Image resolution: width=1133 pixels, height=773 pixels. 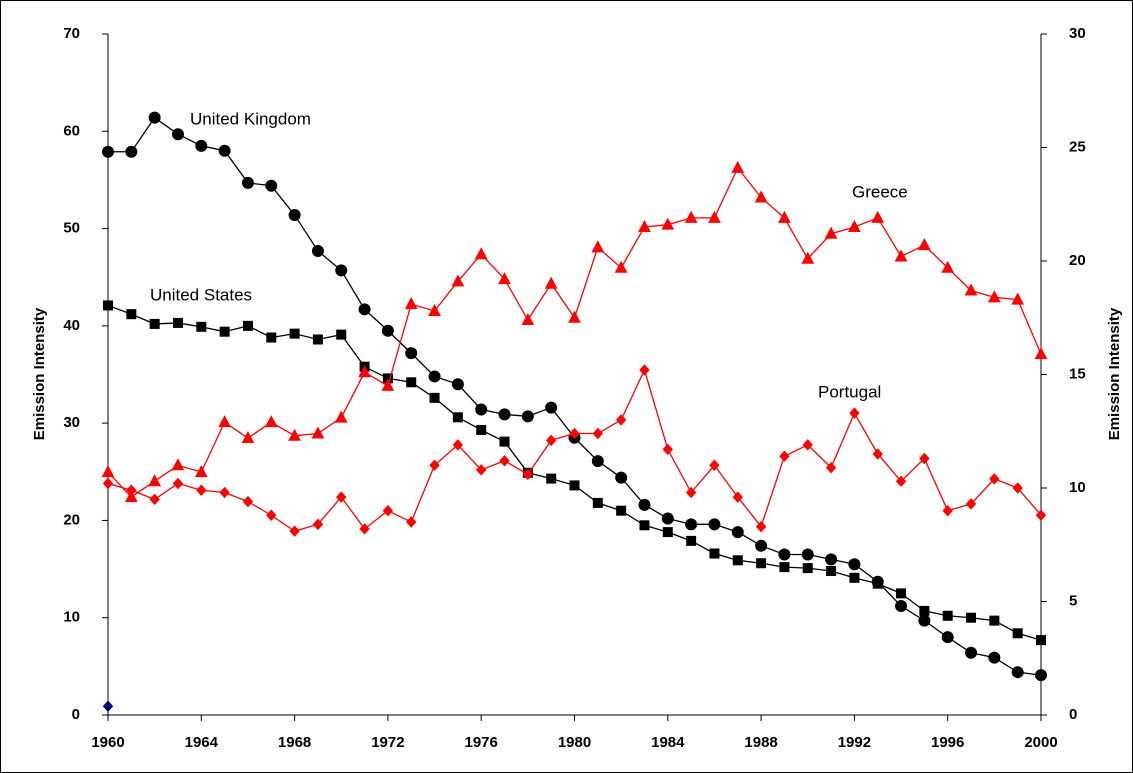 What do you see at coordinates (854, 742) in the screenshot?
I see `x-tick-label: 1992` at bounding box center [854, 742].